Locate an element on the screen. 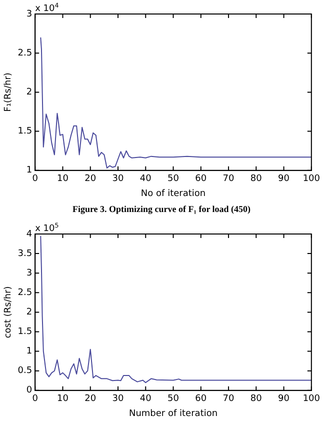 This screenshot has height=424, width=323. y-axis-title: F₁(Rs/hr) is located at coordinates (9, 92).